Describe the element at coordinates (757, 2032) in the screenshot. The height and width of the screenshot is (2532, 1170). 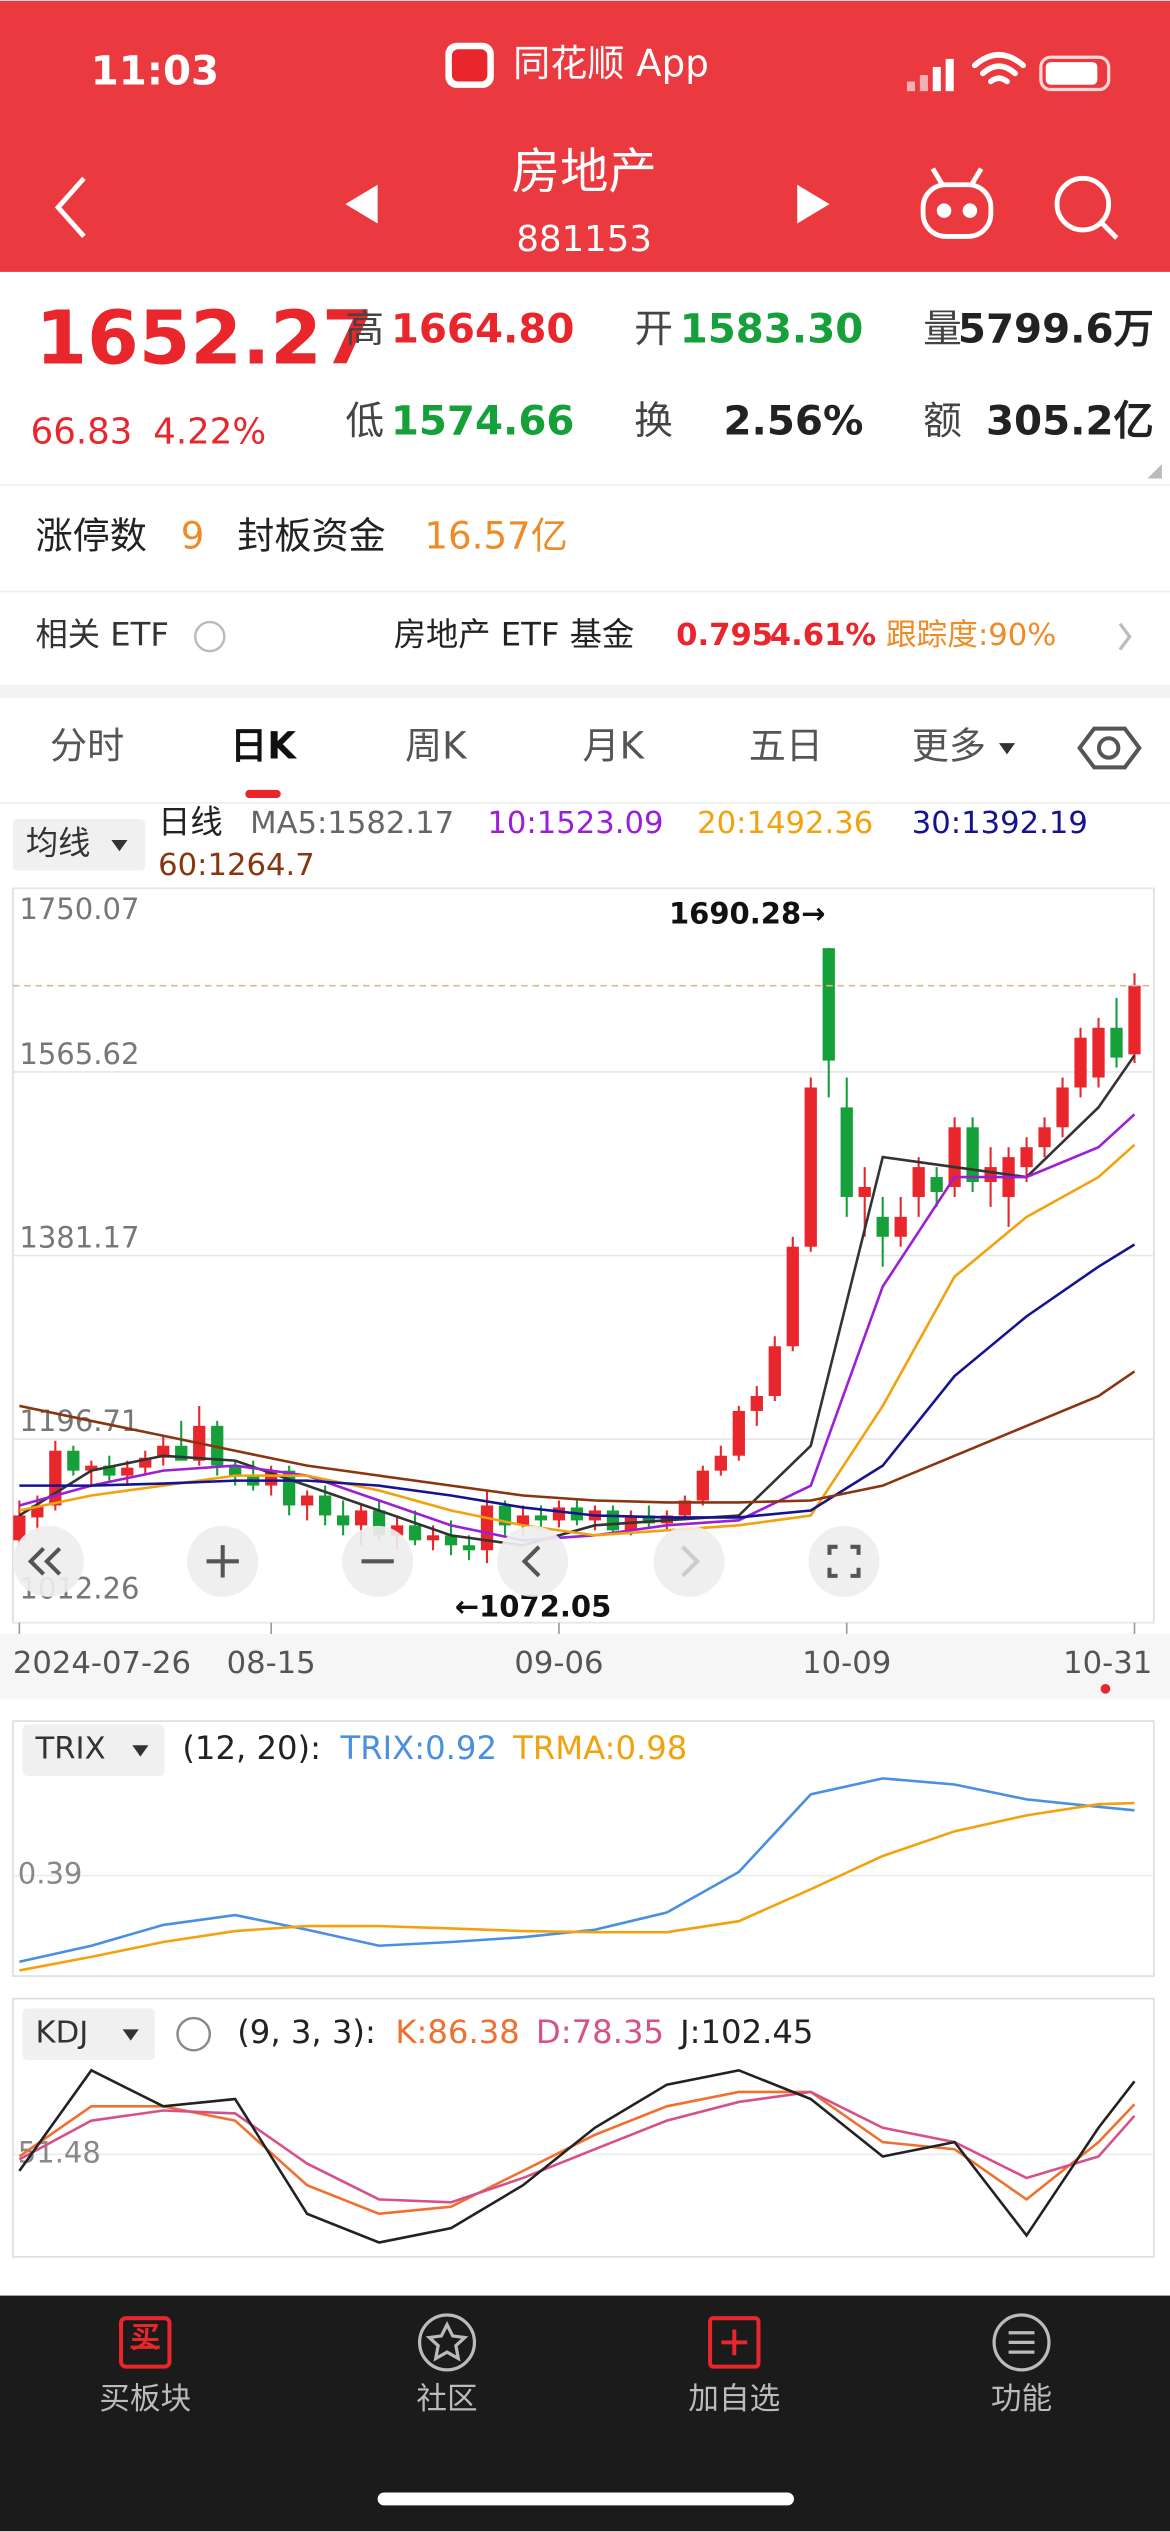
I see `legend-value: 102.45` at that location.